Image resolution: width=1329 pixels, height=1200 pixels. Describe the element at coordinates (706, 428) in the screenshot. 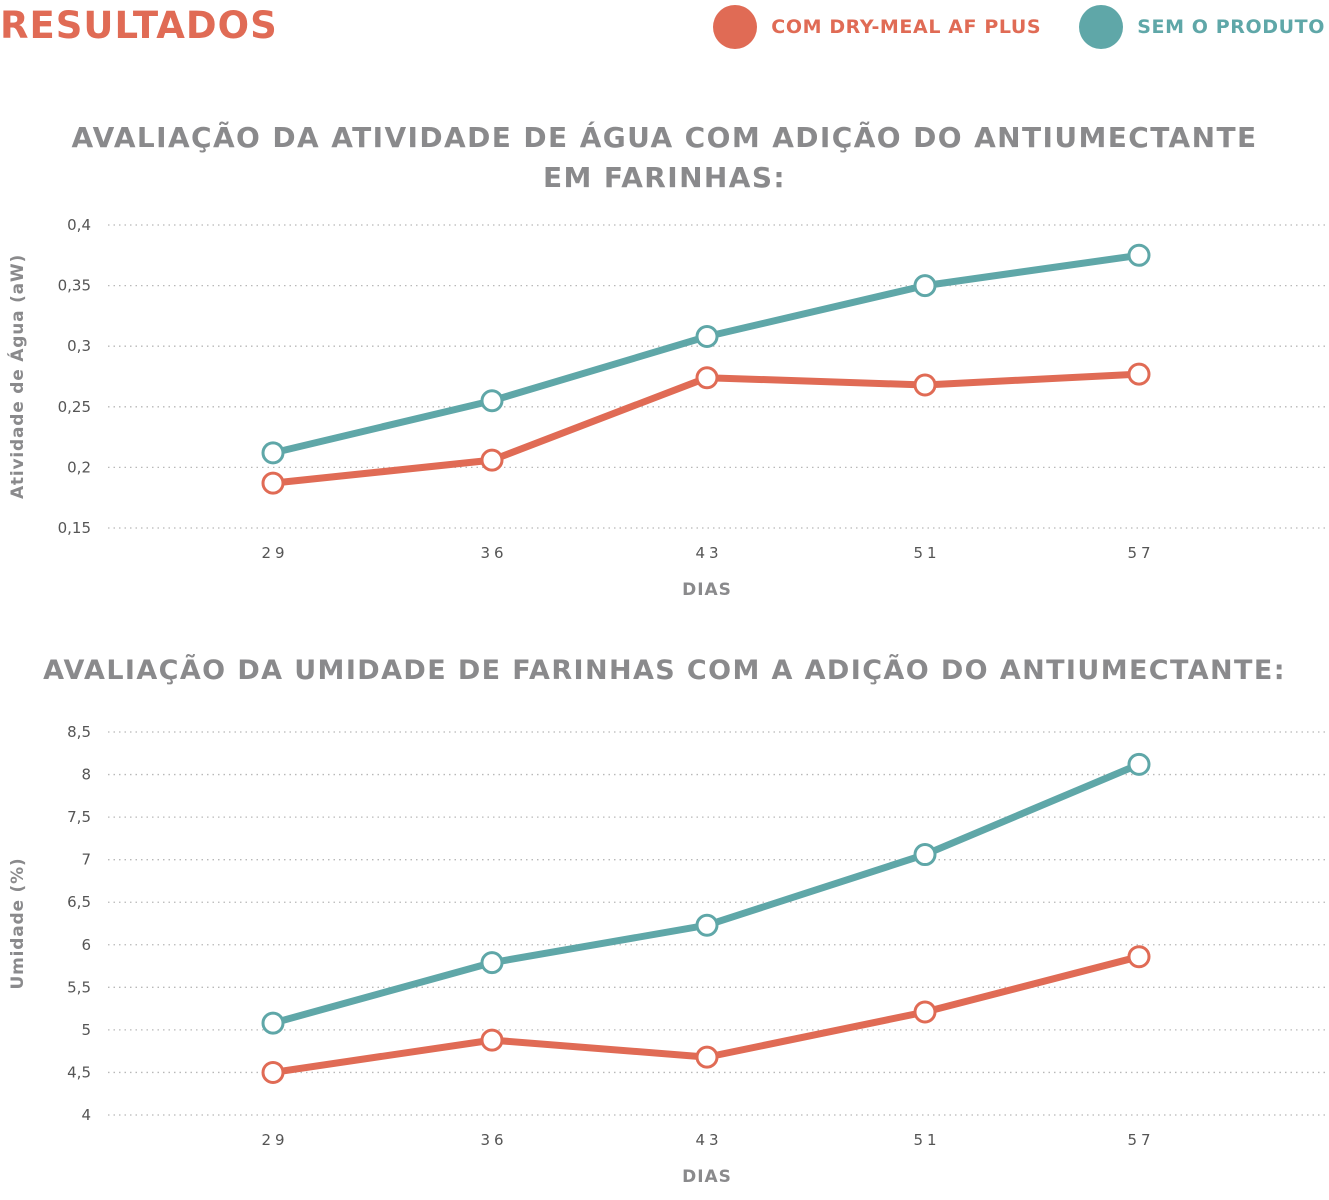

I see `series-line-com` at that location.